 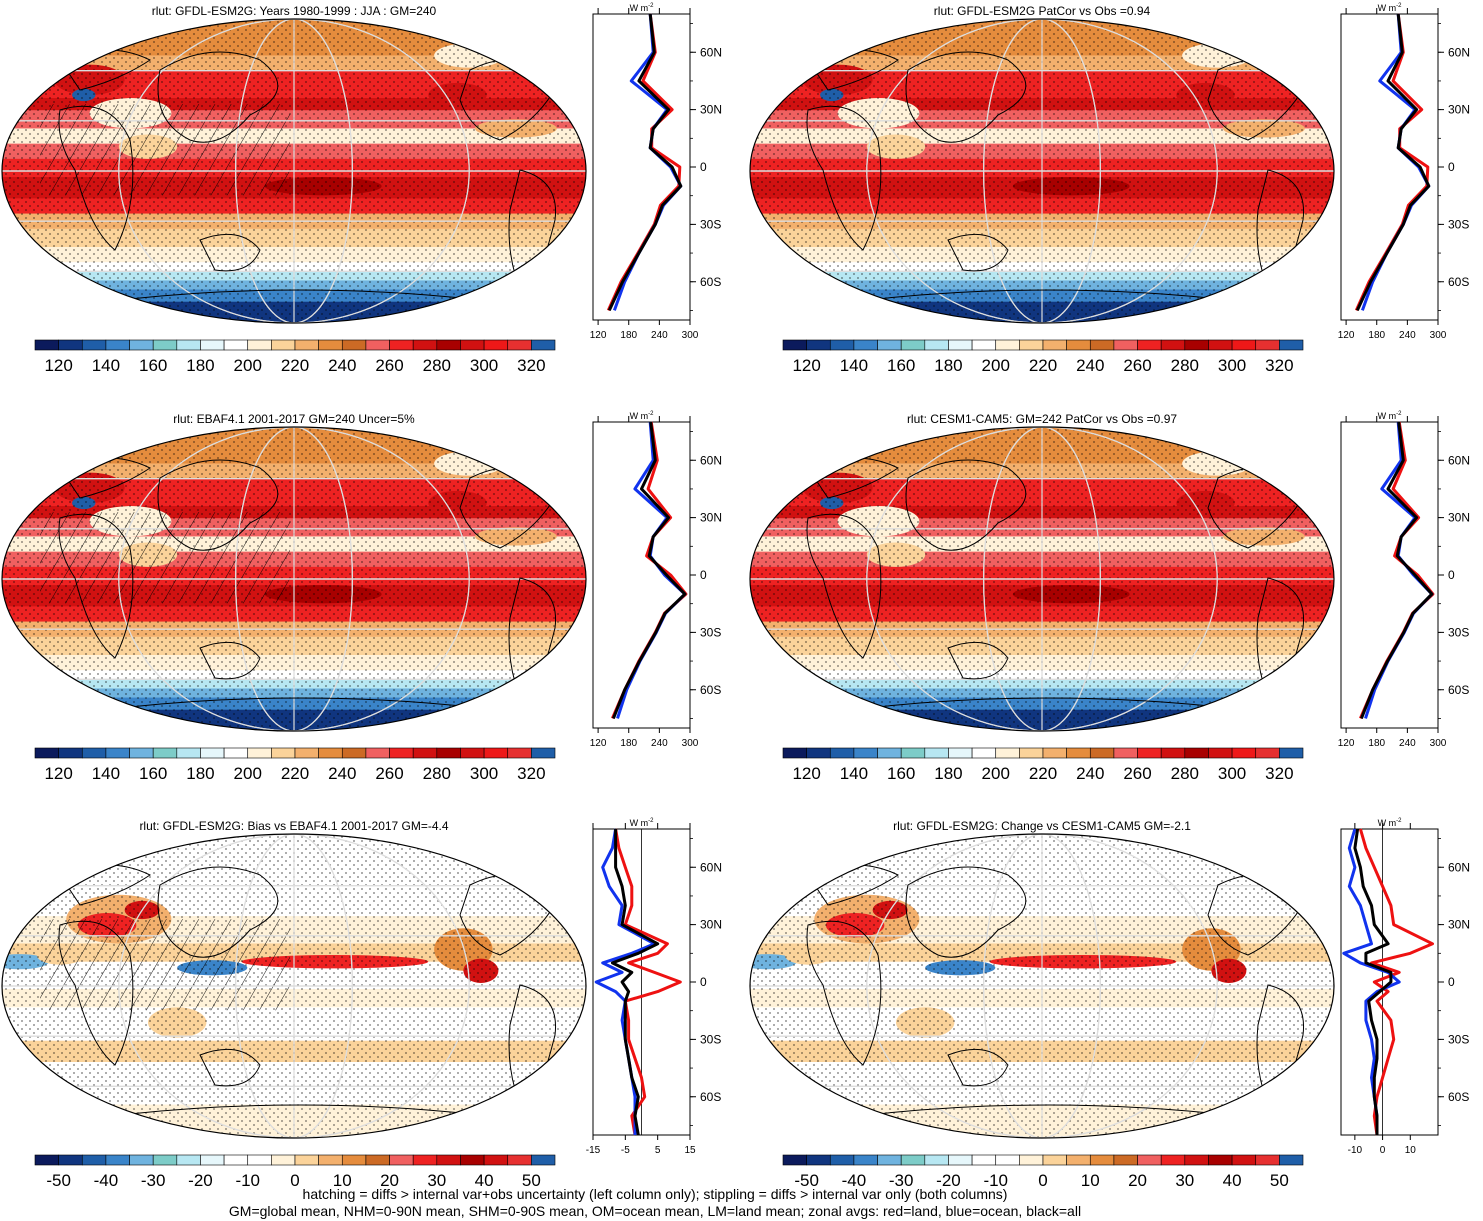 What do you see at coordinates (1043, 1172) in the screenshot?
I see `colorbar: -50 -40 -30 -20 -10 0 10 20 30 40 50` at bounding box center [1043, 1172].